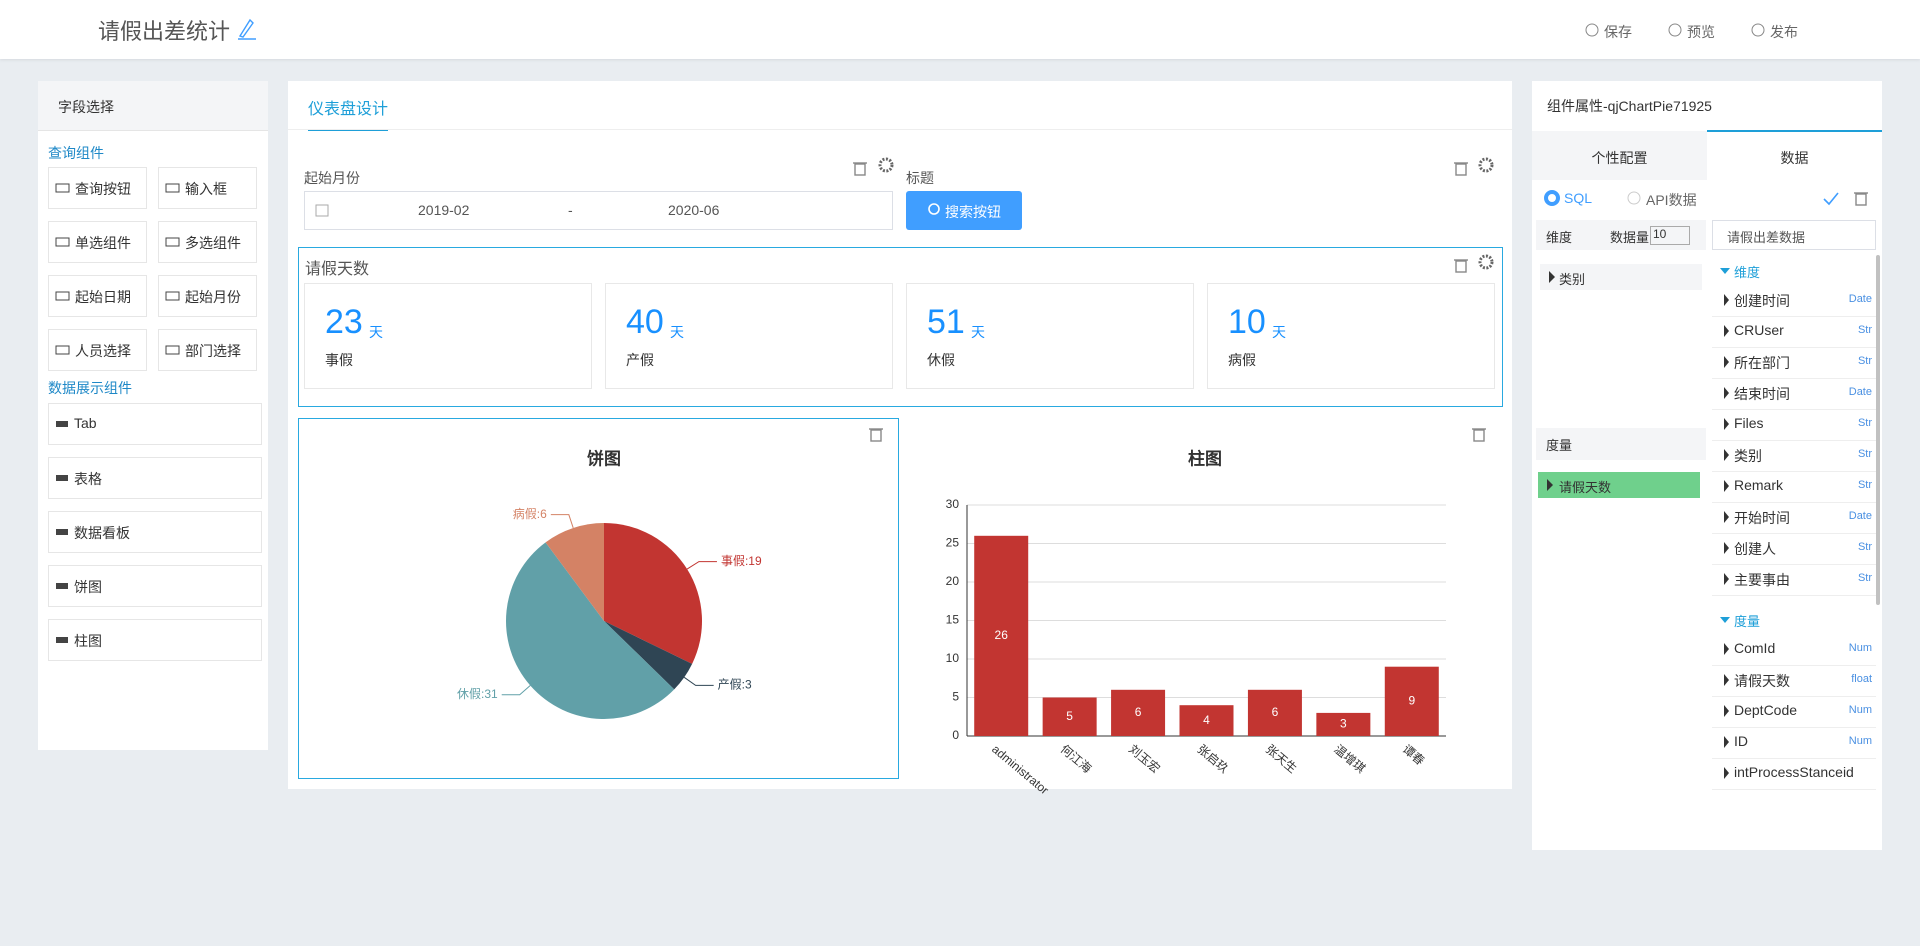  I want to click on tab-divider, so click(900, 129).